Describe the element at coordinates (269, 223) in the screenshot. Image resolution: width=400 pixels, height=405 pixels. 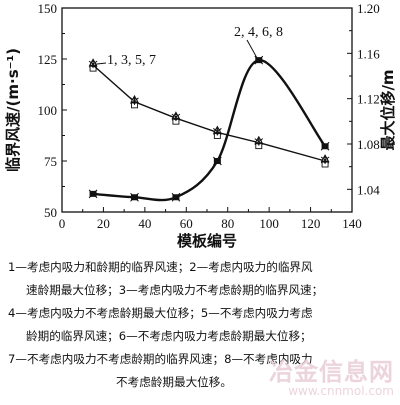
I see `x-tick-label: 100` at that location.